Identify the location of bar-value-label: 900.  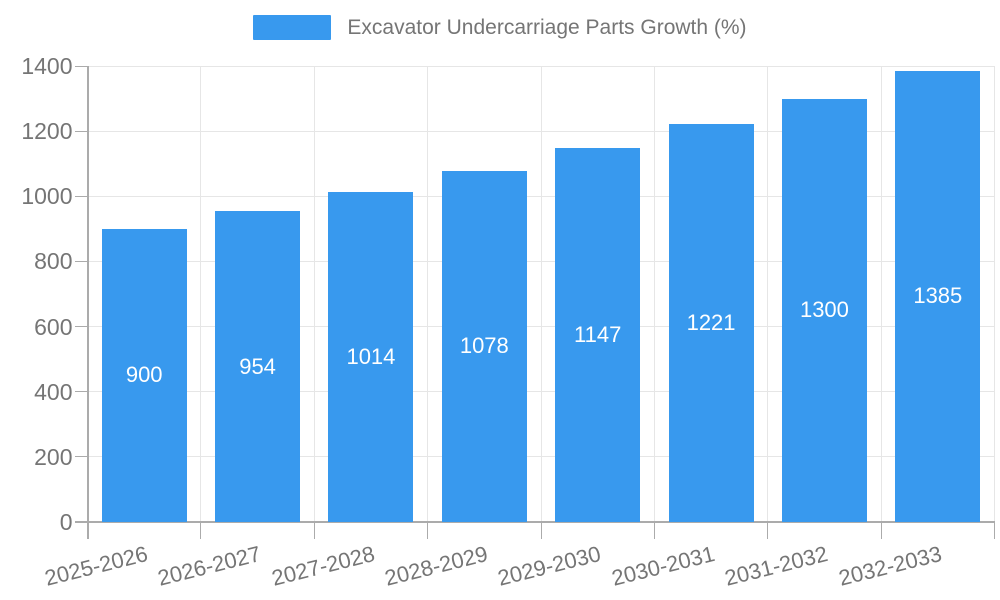
(144, 375).